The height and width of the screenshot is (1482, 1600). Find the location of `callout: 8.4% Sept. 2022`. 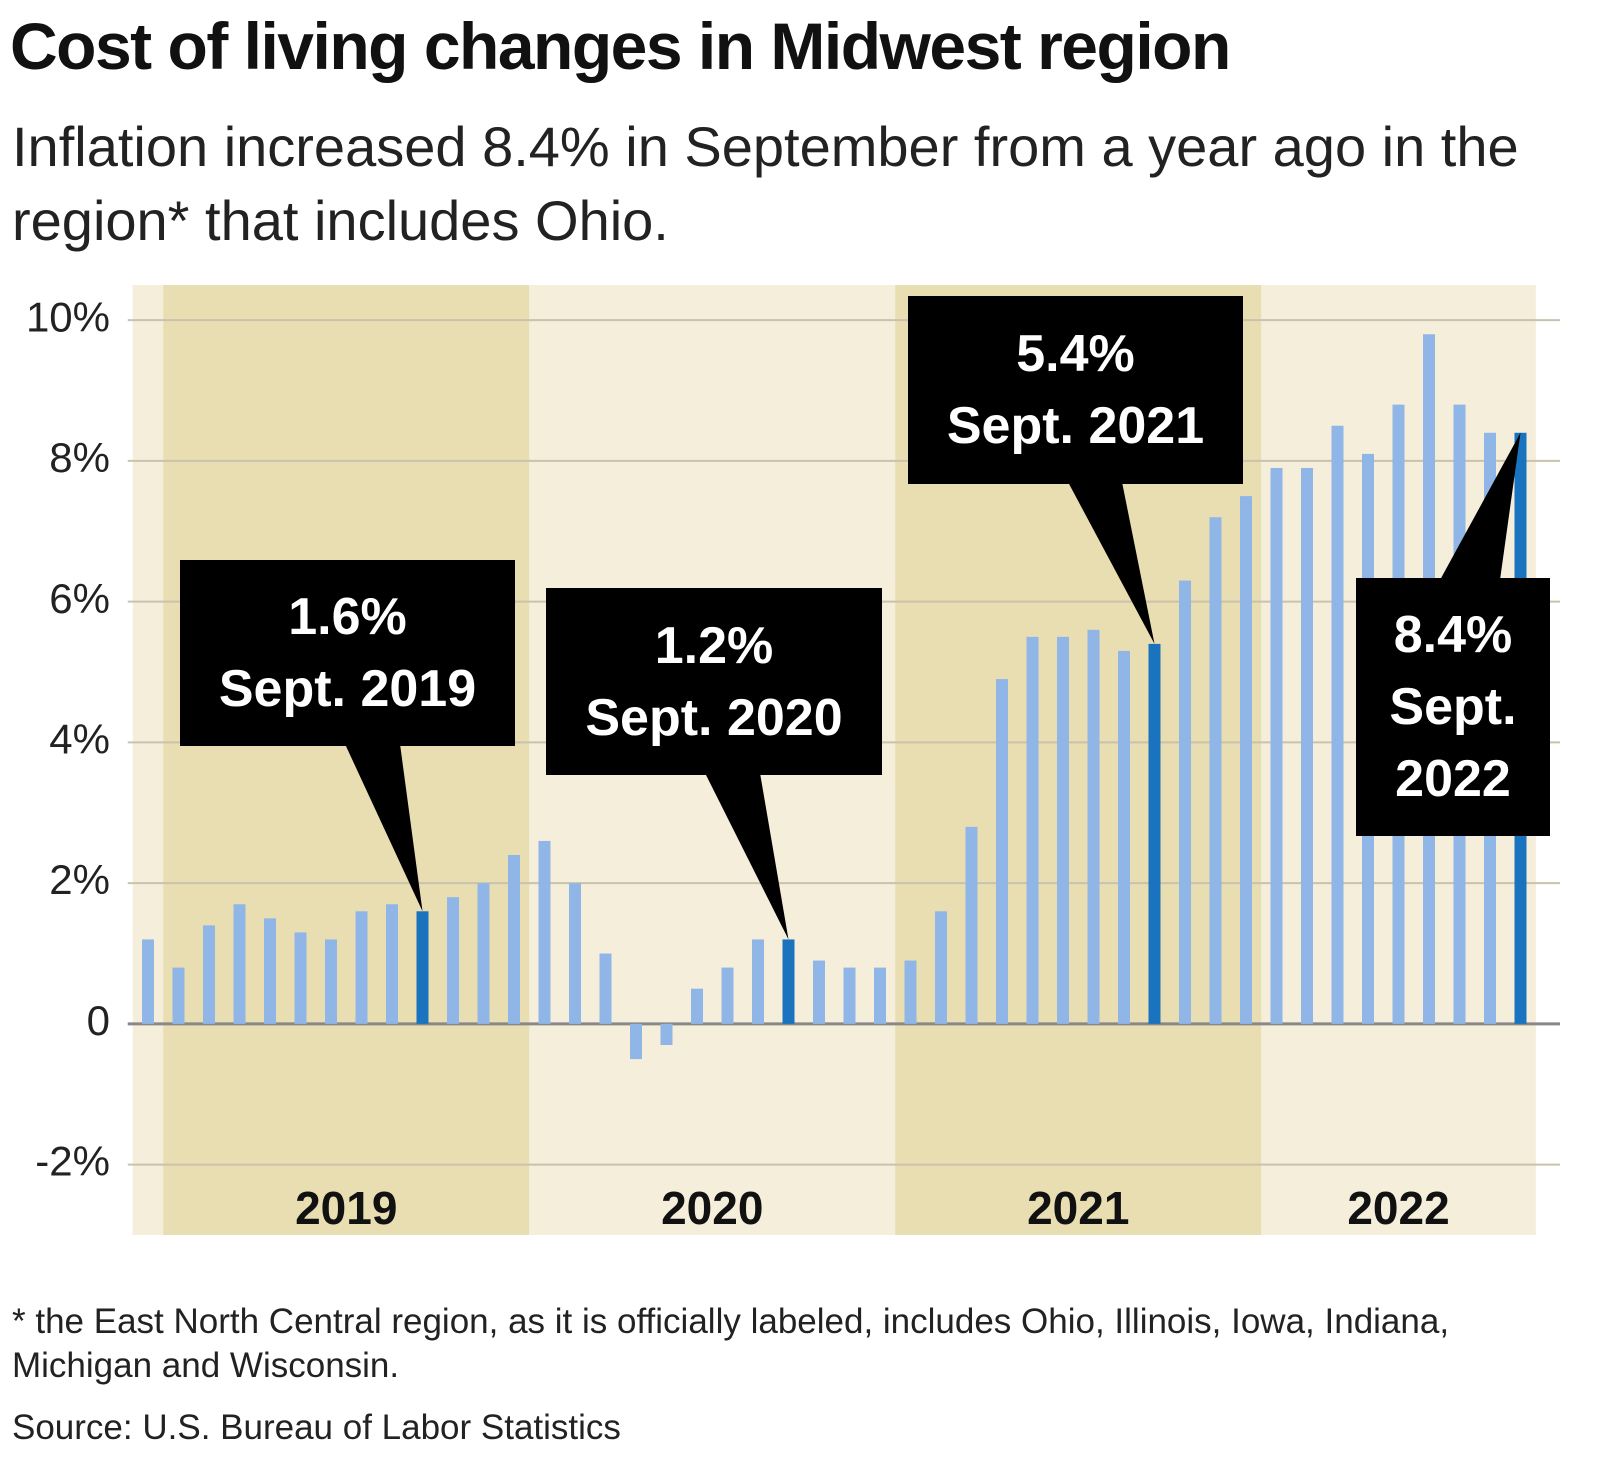

callout: 8.4% Sept. 2022 is located at coordinates (1453, 707).